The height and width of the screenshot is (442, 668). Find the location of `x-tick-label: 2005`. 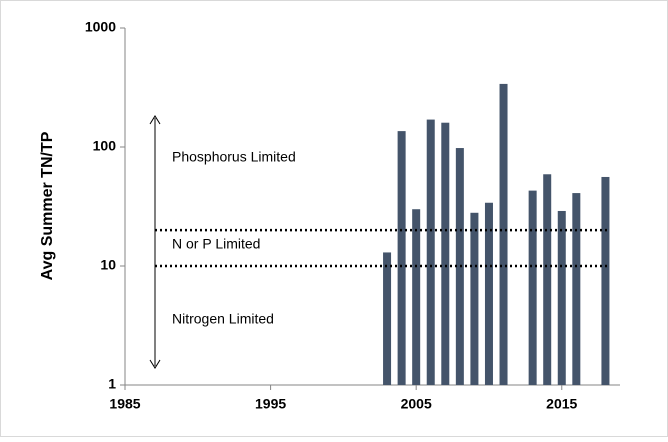

x-tick-label: 2005 is located at coordinates (416, 404).